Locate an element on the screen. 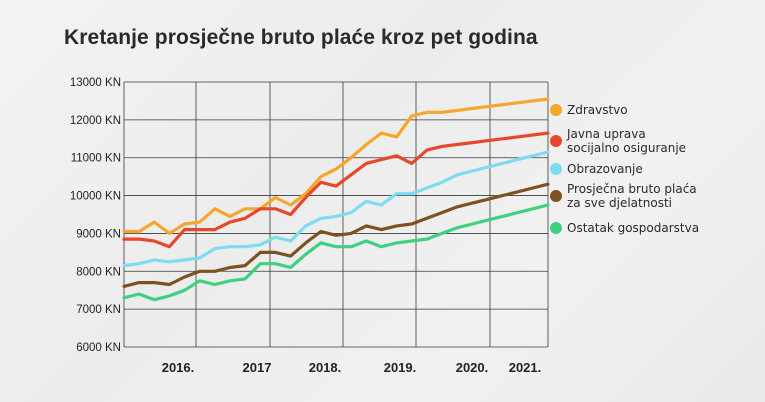  y-tick-label: 12000 KN is located at coordinates (95, 121).